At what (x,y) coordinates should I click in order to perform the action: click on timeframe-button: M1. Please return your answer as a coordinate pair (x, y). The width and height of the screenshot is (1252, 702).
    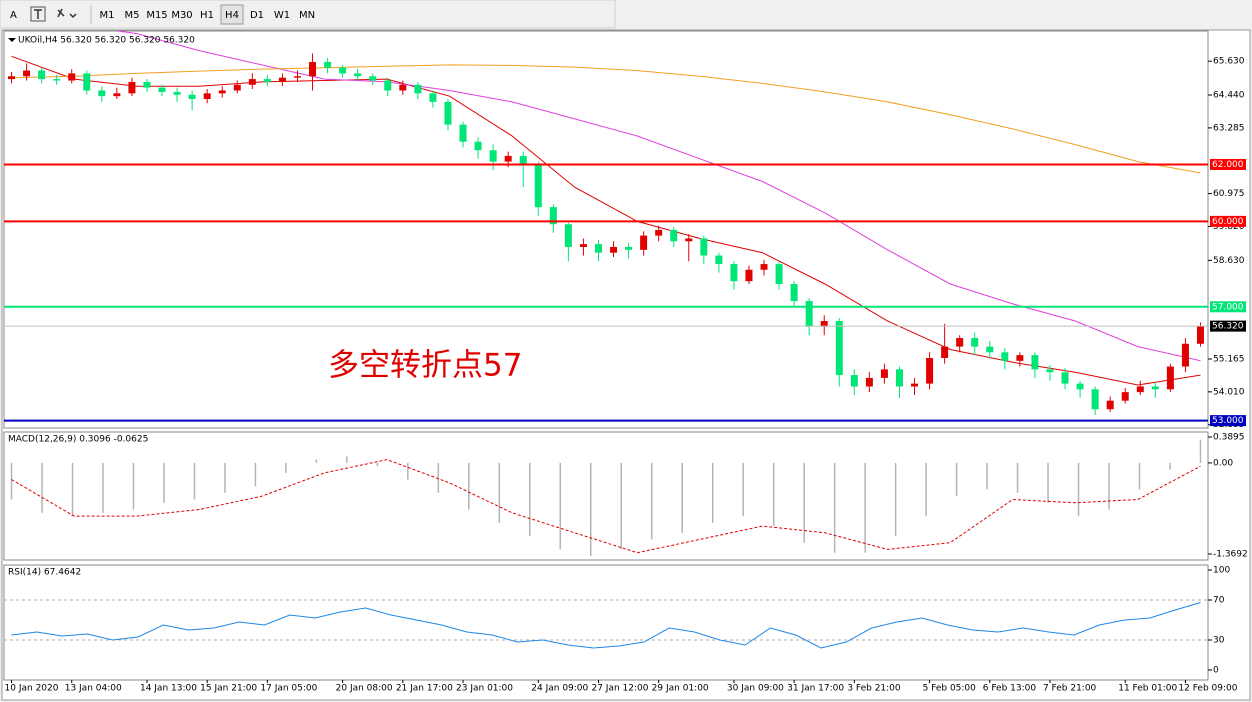
    Looking at the image, I should click on (107, 15).